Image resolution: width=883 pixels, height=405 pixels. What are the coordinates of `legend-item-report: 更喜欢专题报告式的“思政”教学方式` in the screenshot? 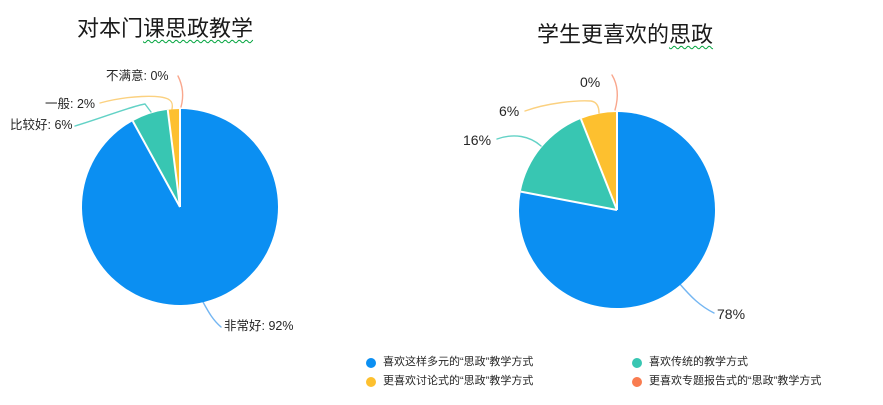 It's located at (755, 381).